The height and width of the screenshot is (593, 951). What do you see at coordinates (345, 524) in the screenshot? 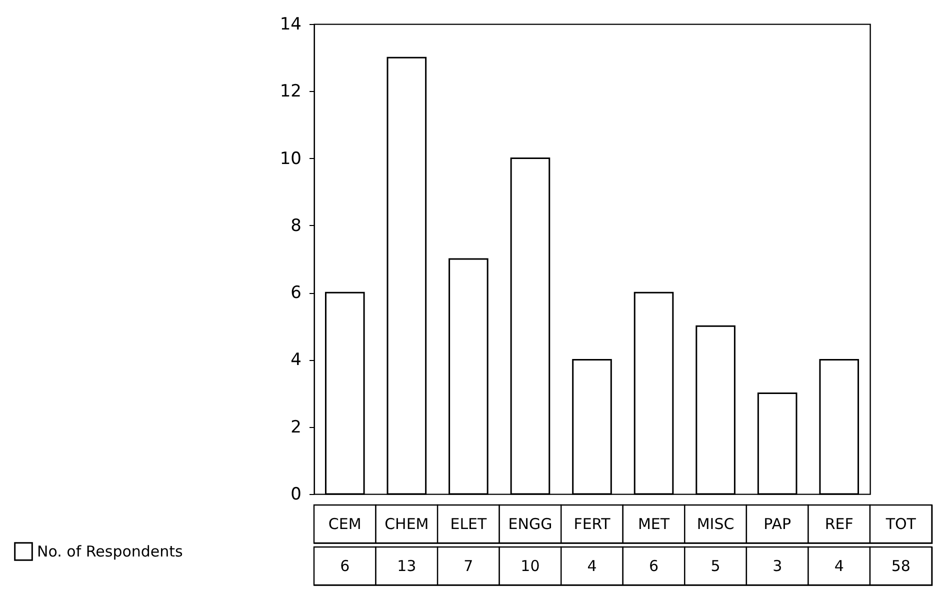
I see `x-tick-label: CEM` at bounding box center [345, 524].